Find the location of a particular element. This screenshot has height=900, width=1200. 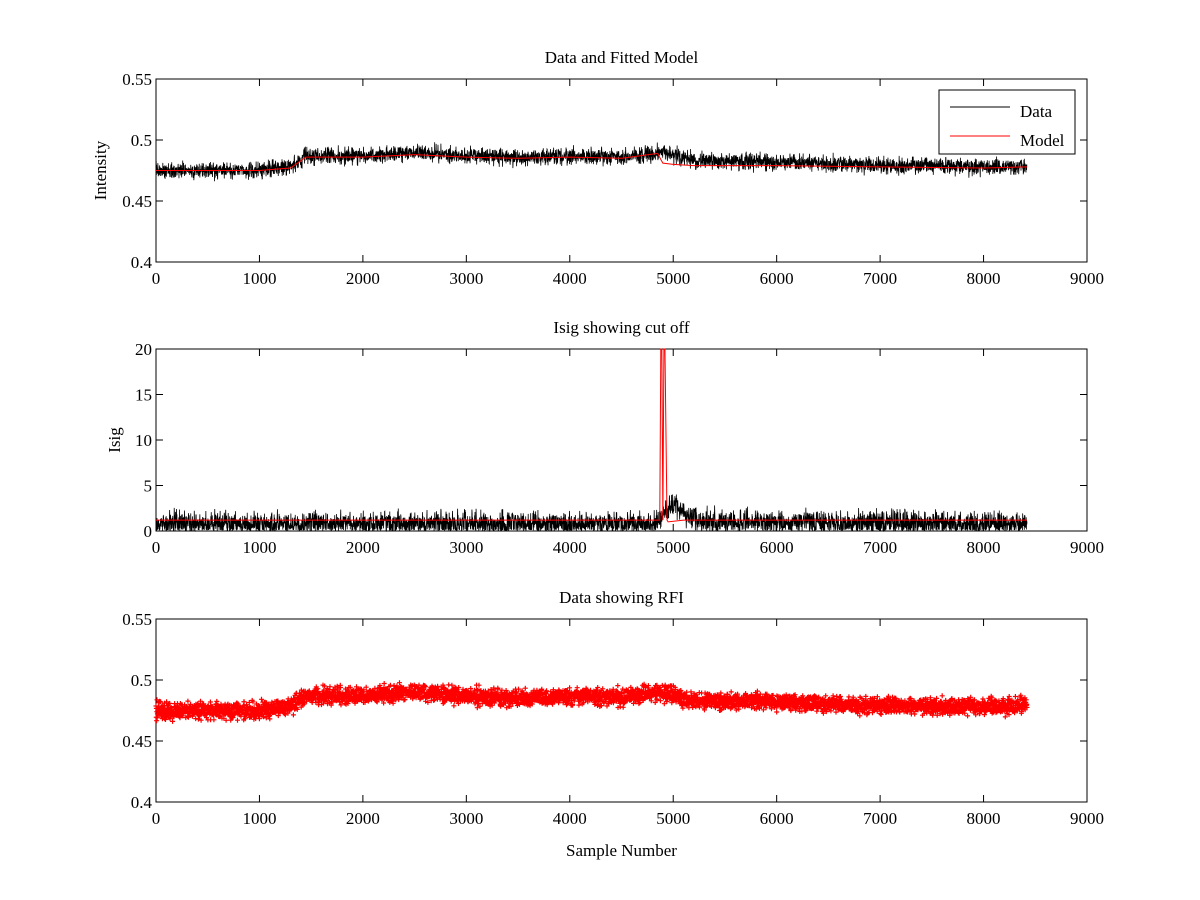

y-axis-label: Isig is located at coordinates (114, 440).